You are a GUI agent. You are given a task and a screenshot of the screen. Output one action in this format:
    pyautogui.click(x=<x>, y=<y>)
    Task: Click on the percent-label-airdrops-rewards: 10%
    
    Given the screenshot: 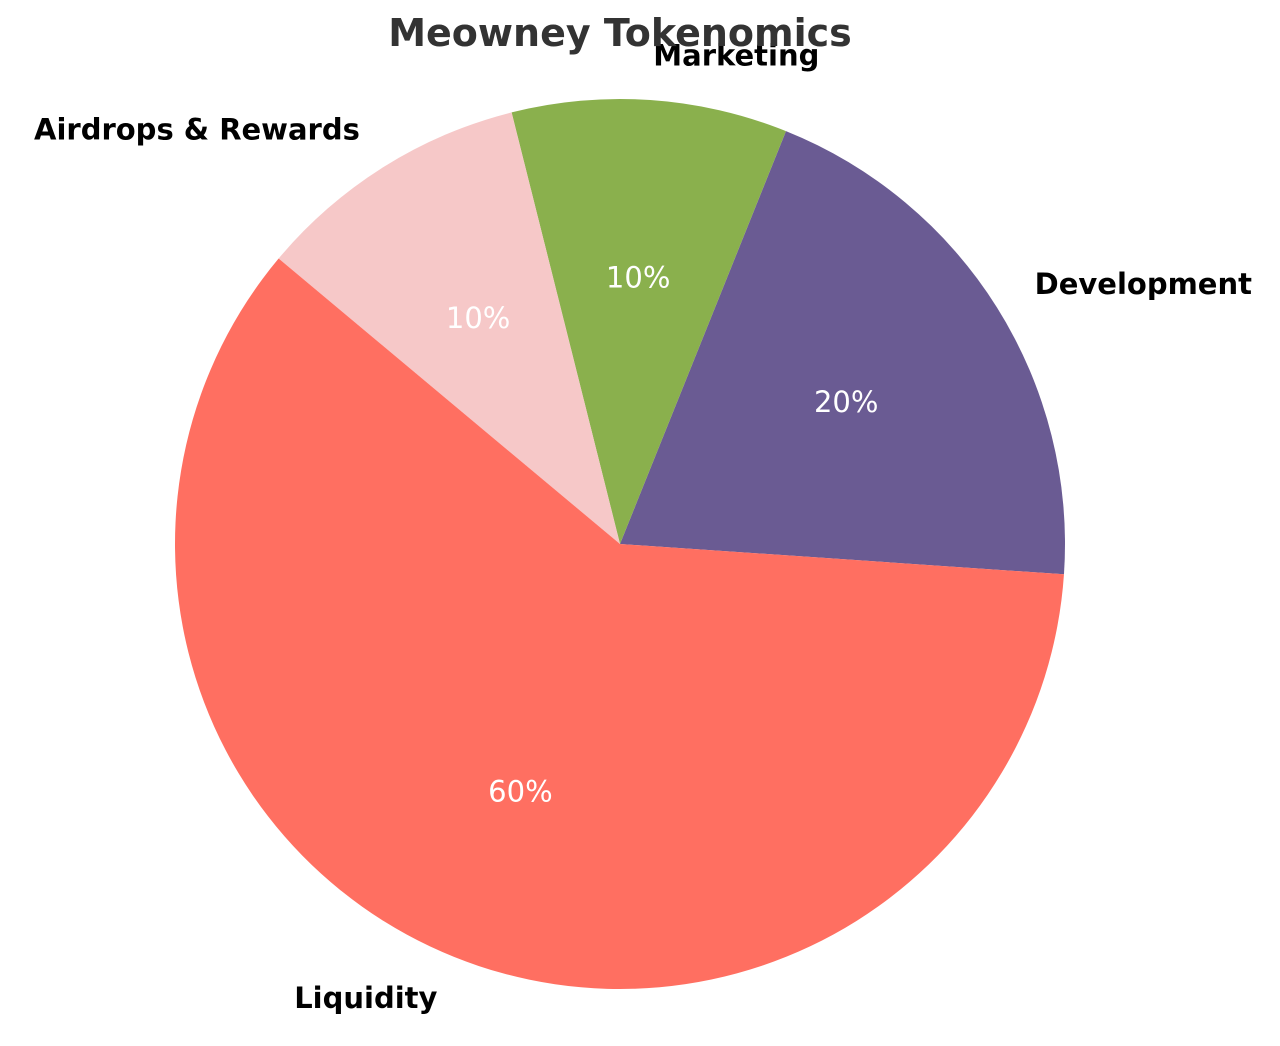 What is the action you would take?
    pyautogui.click(x=478, y=318)
    